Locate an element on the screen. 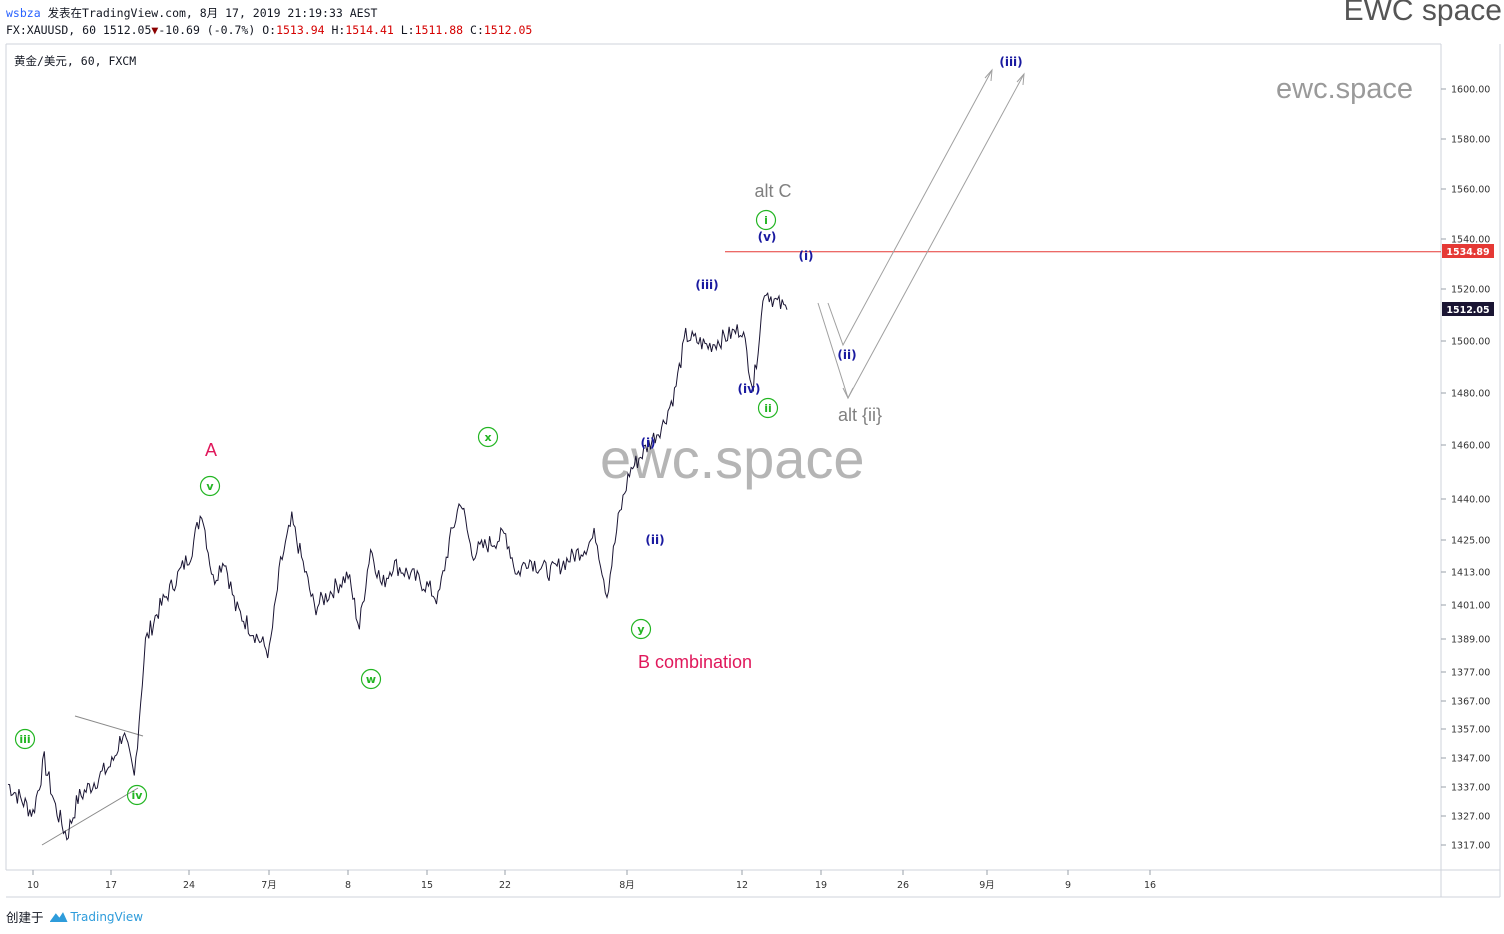 The width and height of the screenshot is (1504, 934). wave-label-blue-i: (i) is located at coordinates (647, 443).